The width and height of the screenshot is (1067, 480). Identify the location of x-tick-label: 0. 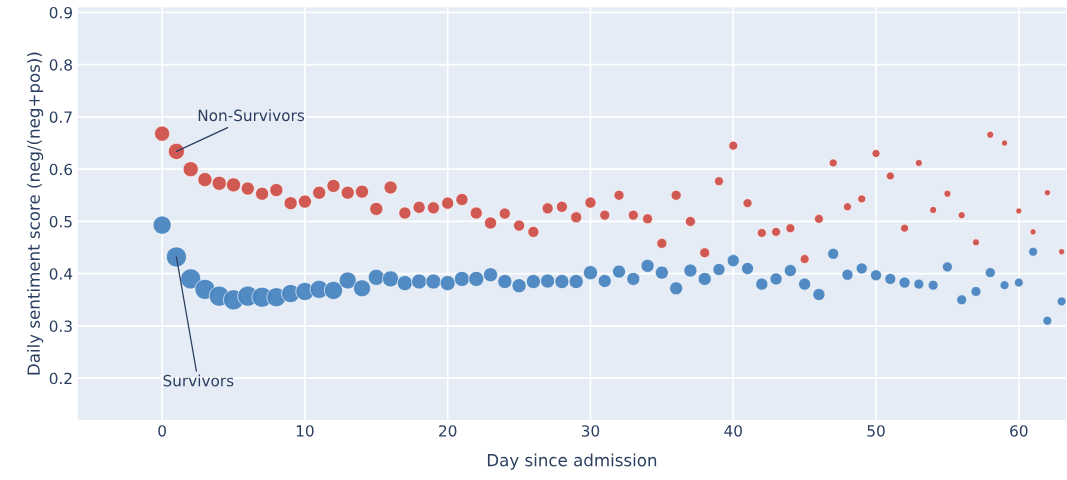
(162, 431).